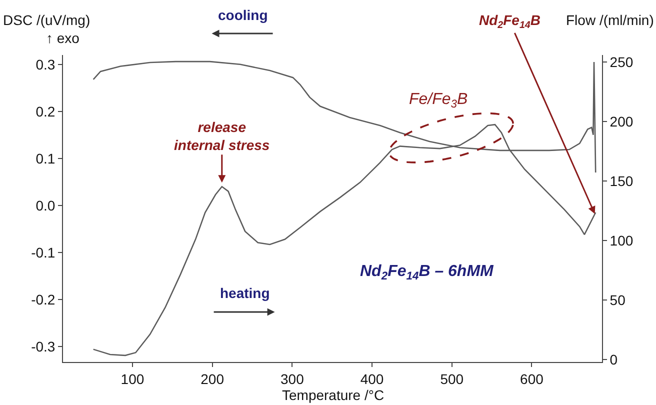  I want to click on y-tick-label: -0.3, so click(43, 346).